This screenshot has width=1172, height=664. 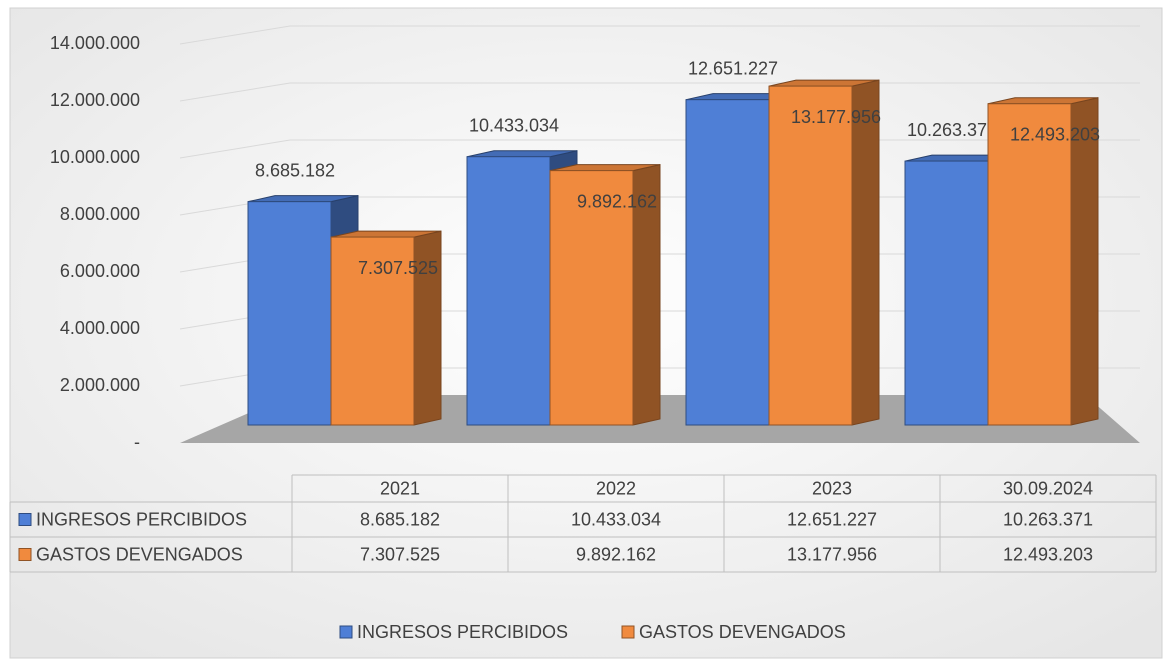 What do you see at coordinates (952, 130) in the screenshot?
I see `data-label: 10.263.371` at bounding box center [952, 130].